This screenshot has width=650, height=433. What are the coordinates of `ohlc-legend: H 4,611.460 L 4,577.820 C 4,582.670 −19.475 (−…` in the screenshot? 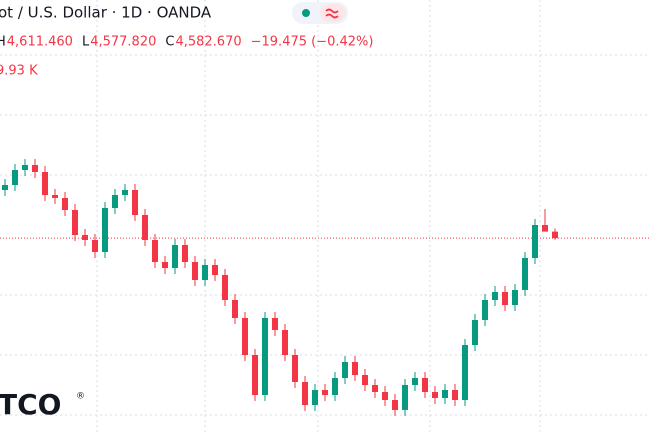 It's located at (186, 42).